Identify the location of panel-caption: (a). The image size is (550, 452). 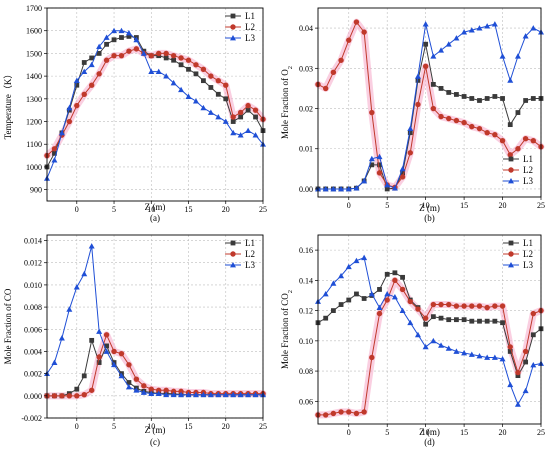
(155, 218).